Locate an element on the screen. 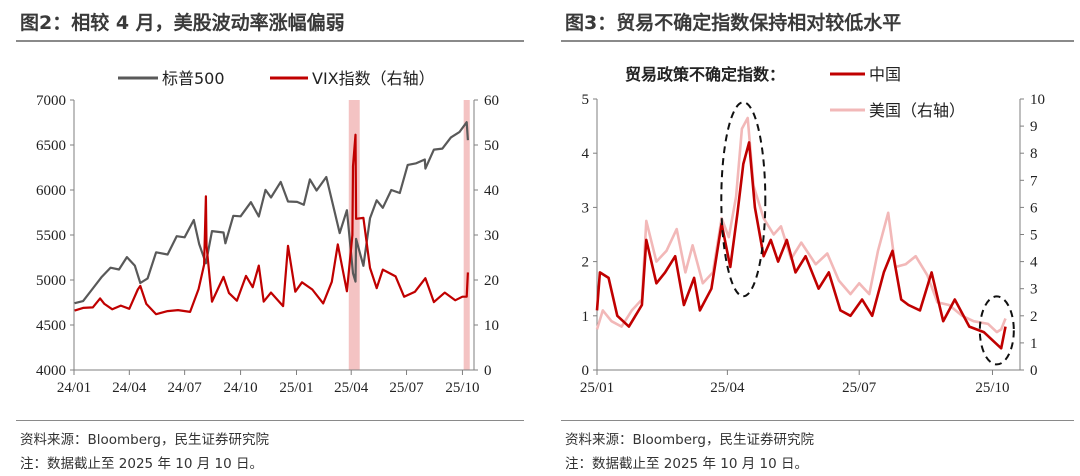  legend-label-spx: 标普500 is located at coordinates (193, 78).